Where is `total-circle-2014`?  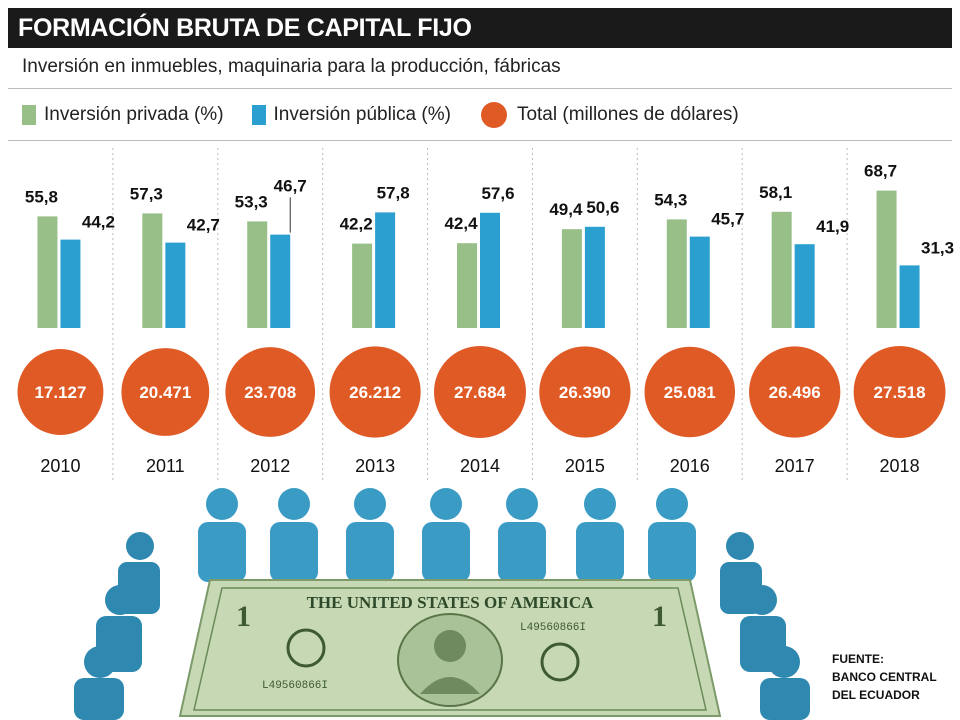 total-circle-2014 is located at coordinates (480, 392).